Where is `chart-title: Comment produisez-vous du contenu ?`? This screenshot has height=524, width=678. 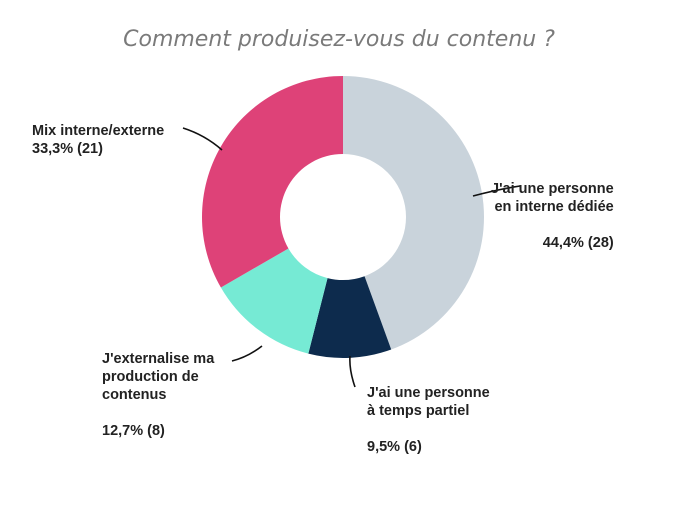 chart-title: Comment produisez-vous du contenu ? is located at coordinates (339, 39).